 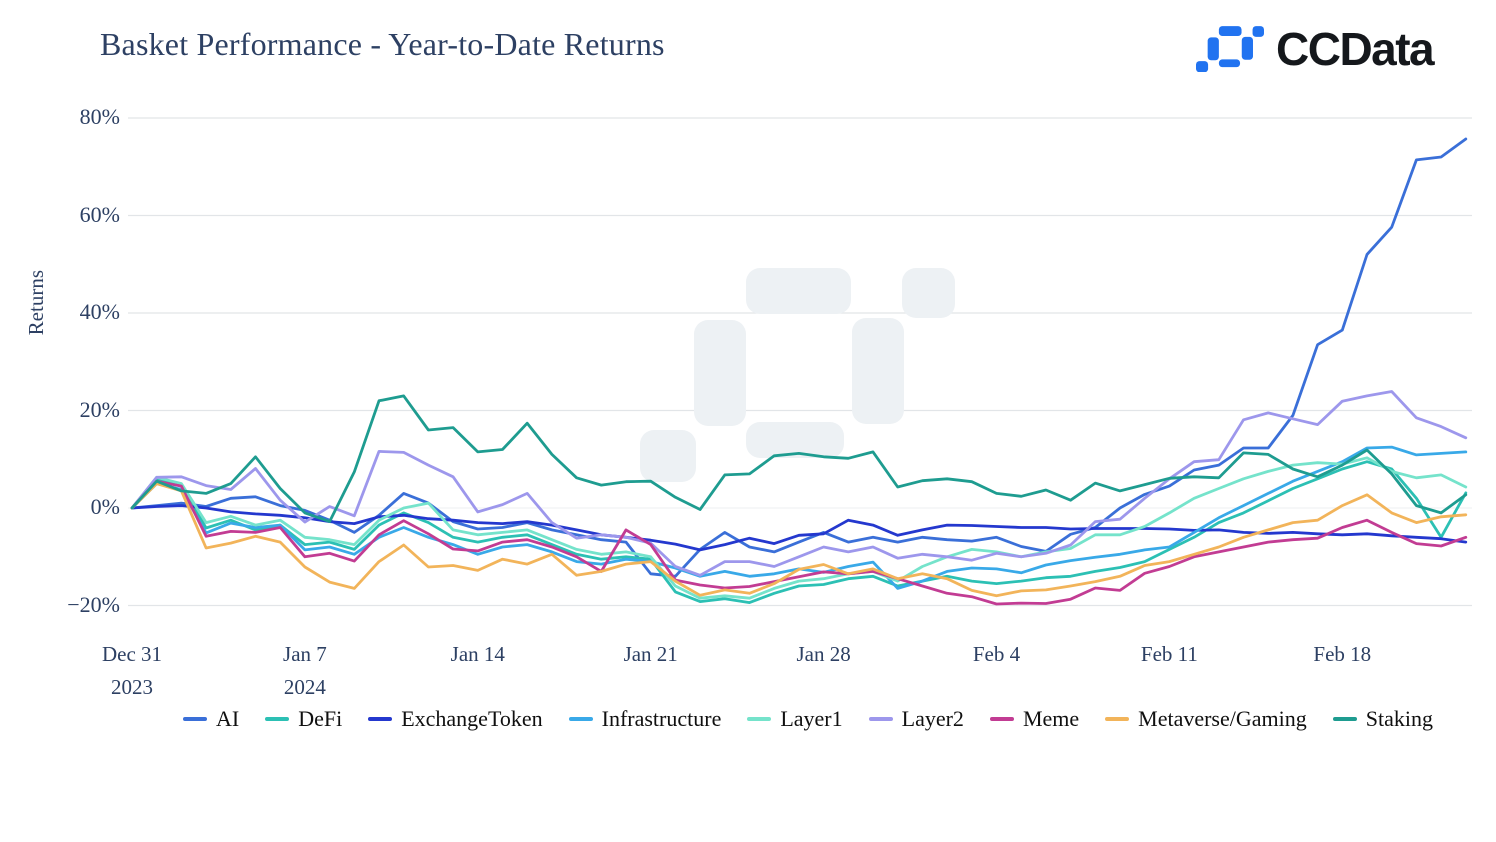 What do you see at coordinates (996, 654) in the screenshot?
I see `x-tick-label-feb-4: Feb 4` at bounding box center [996, 654].